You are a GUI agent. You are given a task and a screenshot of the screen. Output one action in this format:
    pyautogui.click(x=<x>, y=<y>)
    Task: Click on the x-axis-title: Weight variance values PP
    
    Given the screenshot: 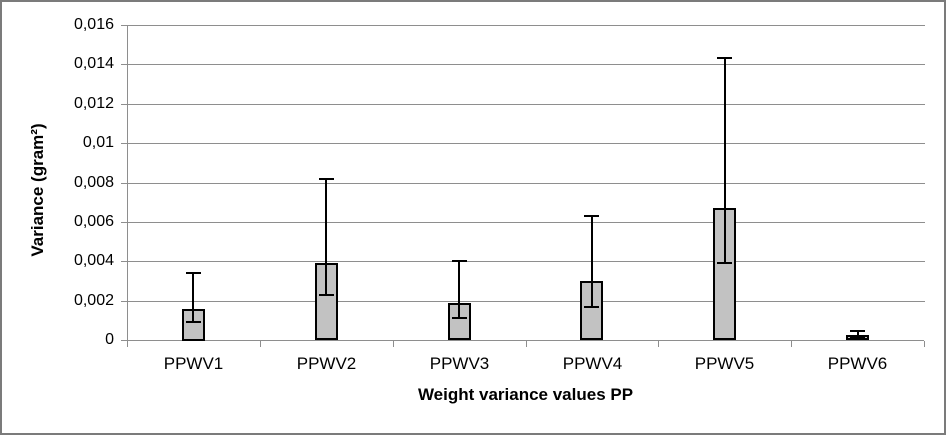 What is the action you would take?
    pyautogui.click(x=525, y=394)
    